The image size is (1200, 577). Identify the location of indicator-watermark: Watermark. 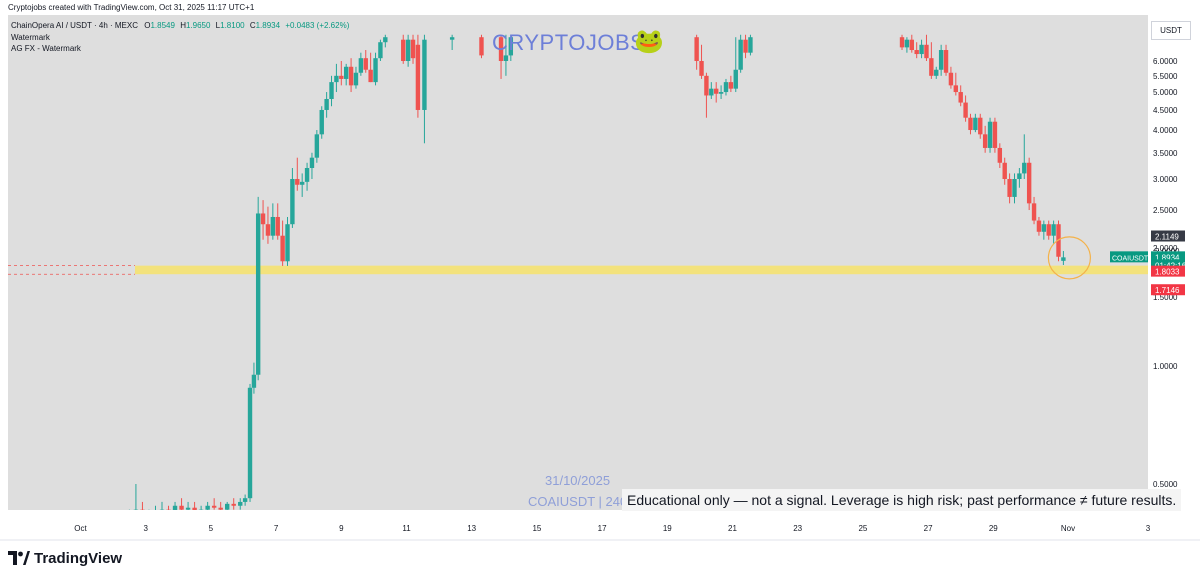
(30, 37).